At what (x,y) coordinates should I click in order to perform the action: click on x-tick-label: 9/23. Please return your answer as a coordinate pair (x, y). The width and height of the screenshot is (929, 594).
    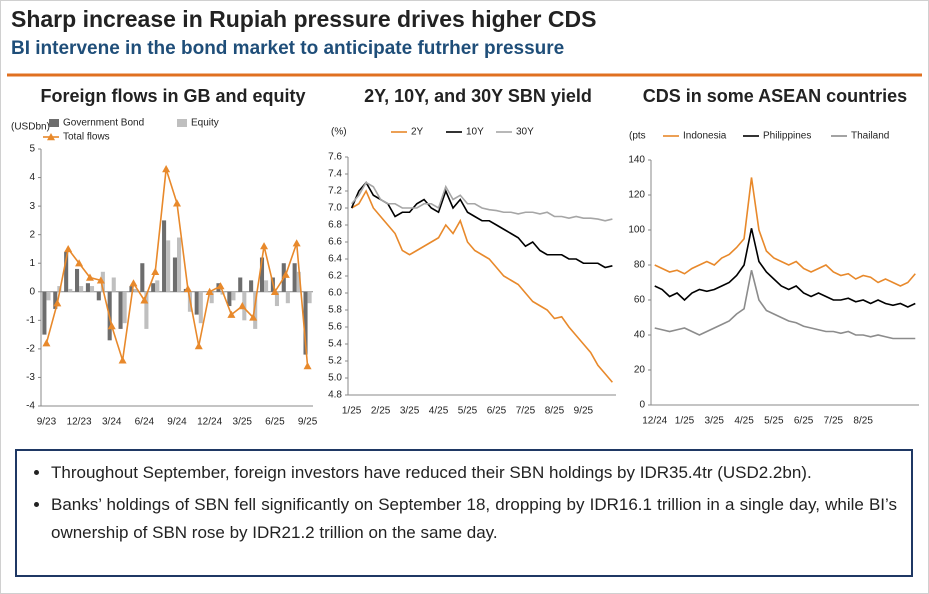
    Looking at the image, I should click on (47, 422).